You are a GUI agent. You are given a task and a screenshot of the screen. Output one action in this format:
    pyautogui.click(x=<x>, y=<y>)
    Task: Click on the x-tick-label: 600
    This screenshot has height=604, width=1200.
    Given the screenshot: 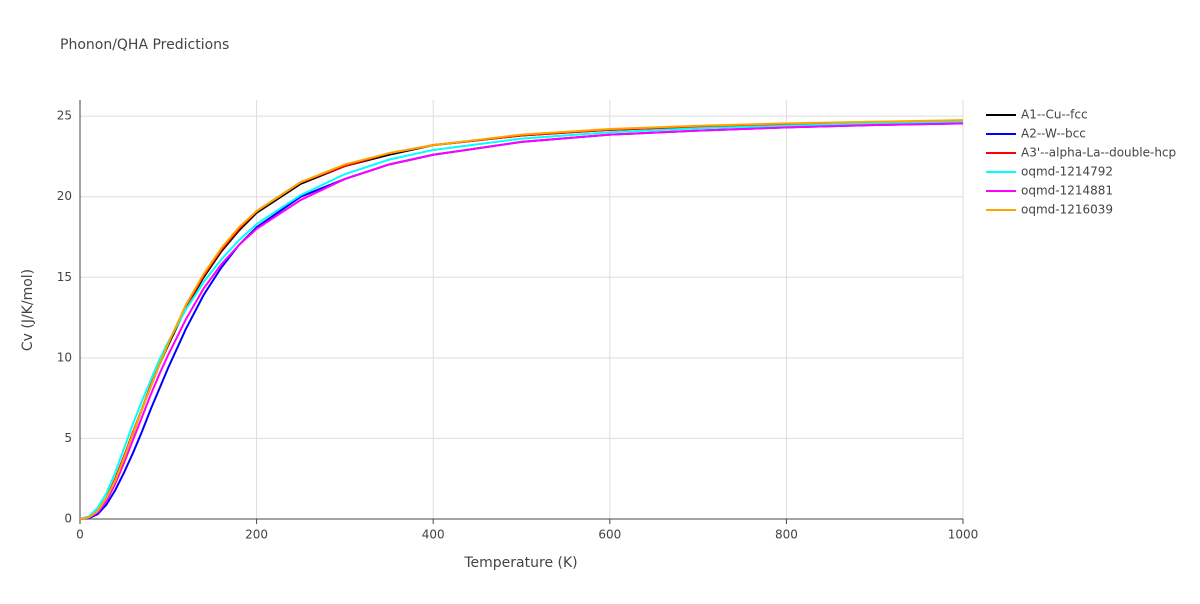 What is the action you would take?
    pyautogui.click(x=609, y=535)
    